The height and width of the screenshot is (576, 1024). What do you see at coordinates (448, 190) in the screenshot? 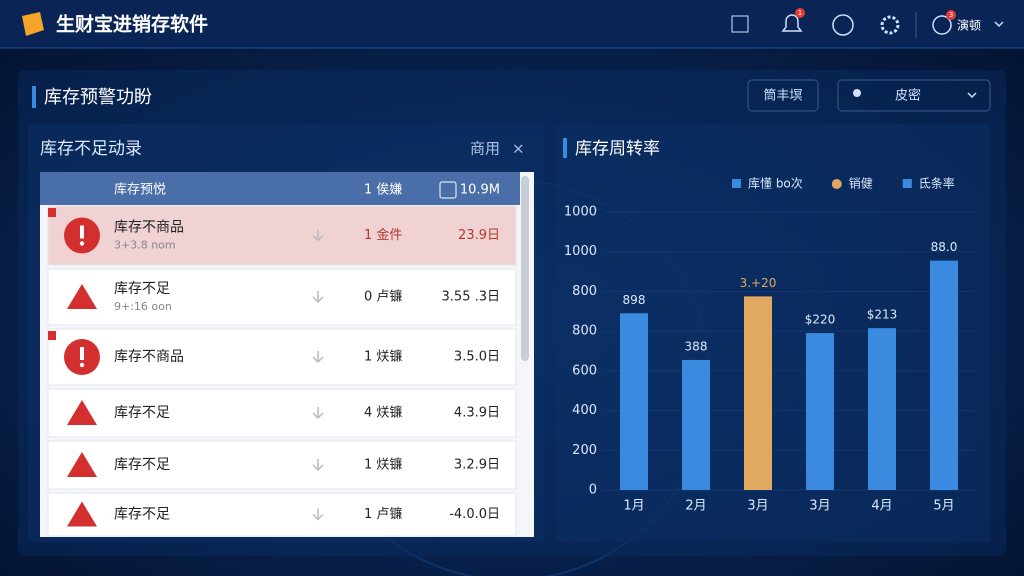
I see `calendar-icon` at bounding box center [448, 190].